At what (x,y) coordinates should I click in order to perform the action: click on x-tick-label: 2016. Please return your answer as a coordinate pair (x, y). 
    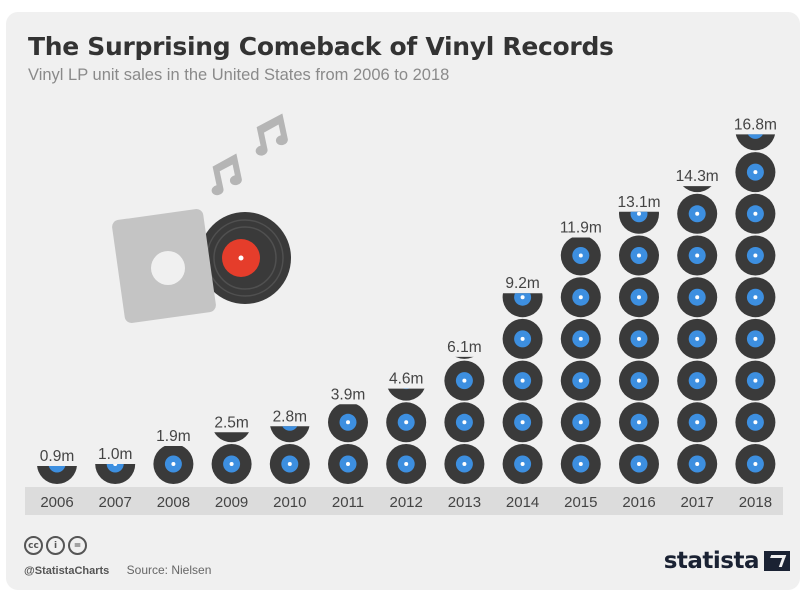
    Looking at the image, I should click on (638, 502).